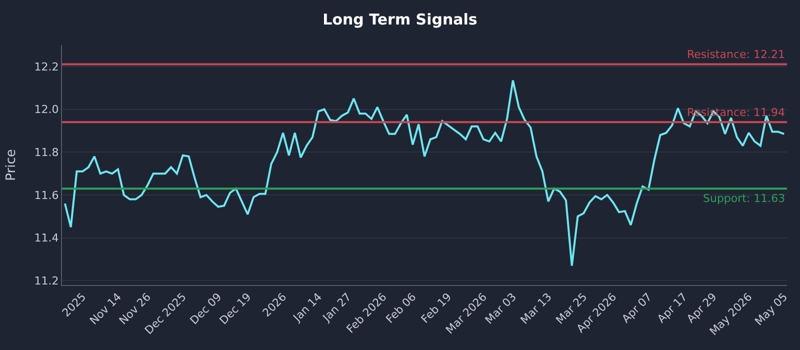  Describe the element at coordinates (636, 308) in the screenshot. I see `x-tick-label: Apr 07` at that location.